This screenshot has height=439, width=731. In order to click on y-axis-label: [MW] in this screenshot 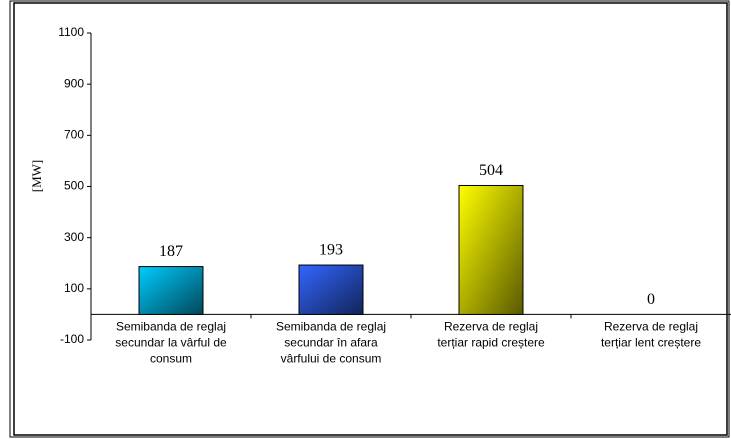, I will do `click(36, 176)`.